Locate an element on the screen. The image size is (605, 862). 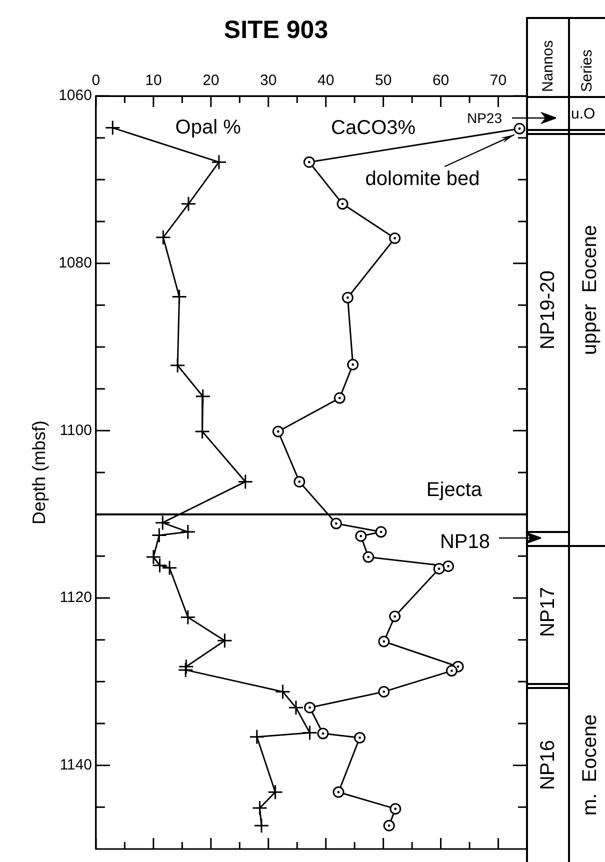
annotation: NP18 is located at coordinates (465, 542).